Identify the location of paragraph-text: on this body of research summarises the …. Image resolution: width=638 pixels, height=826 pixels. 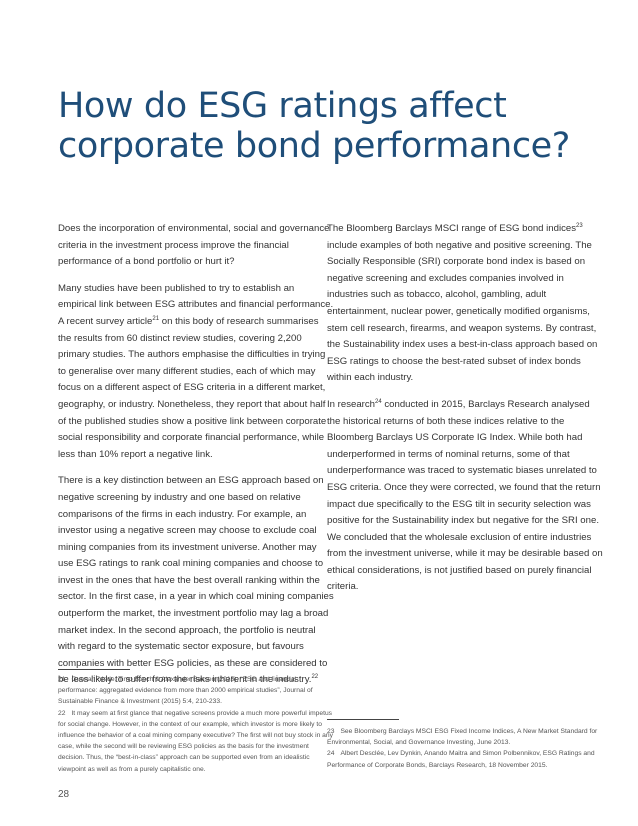
(192, 387).